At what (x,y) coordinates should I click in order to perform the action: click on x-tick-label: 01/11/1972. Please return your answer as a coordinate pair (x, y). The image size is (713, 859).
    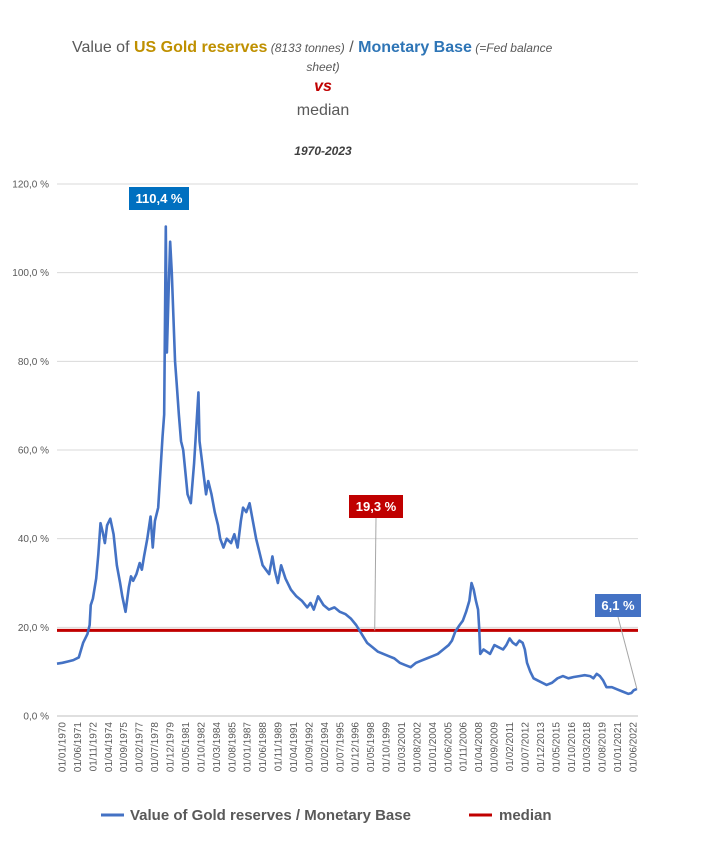
    Looking at the image, I should click on (93, 747).